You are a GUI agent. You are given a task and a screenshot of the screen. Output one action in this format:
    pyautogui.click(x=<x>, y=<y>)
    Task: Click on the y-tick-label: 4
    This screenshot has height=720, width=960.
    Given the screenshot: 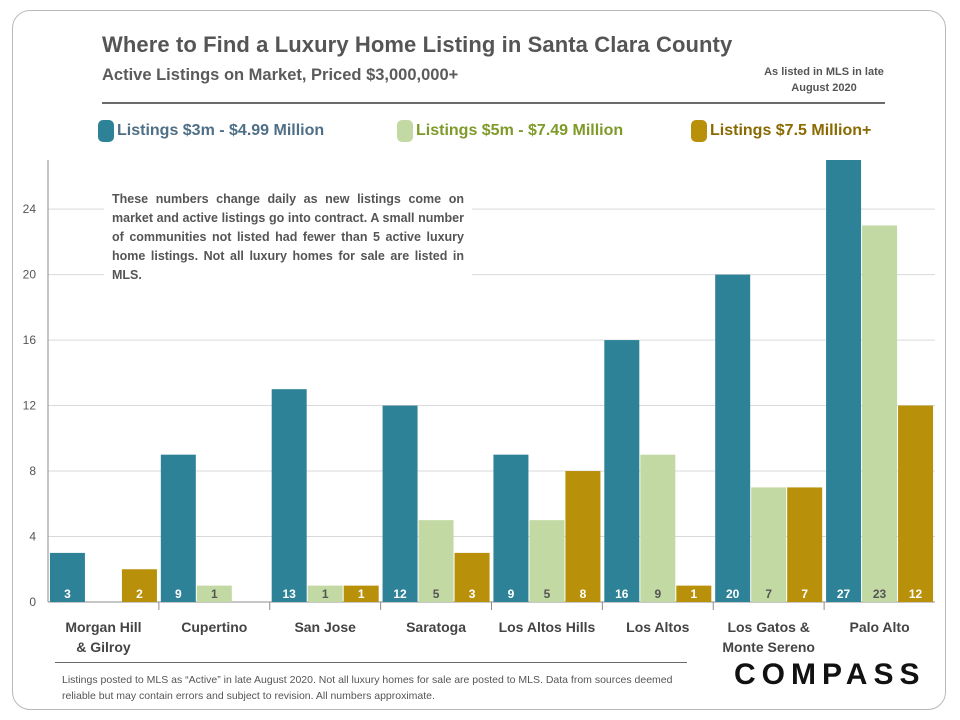 What is the action you would take?
    pyautogui.click(x=32, y=537)
    